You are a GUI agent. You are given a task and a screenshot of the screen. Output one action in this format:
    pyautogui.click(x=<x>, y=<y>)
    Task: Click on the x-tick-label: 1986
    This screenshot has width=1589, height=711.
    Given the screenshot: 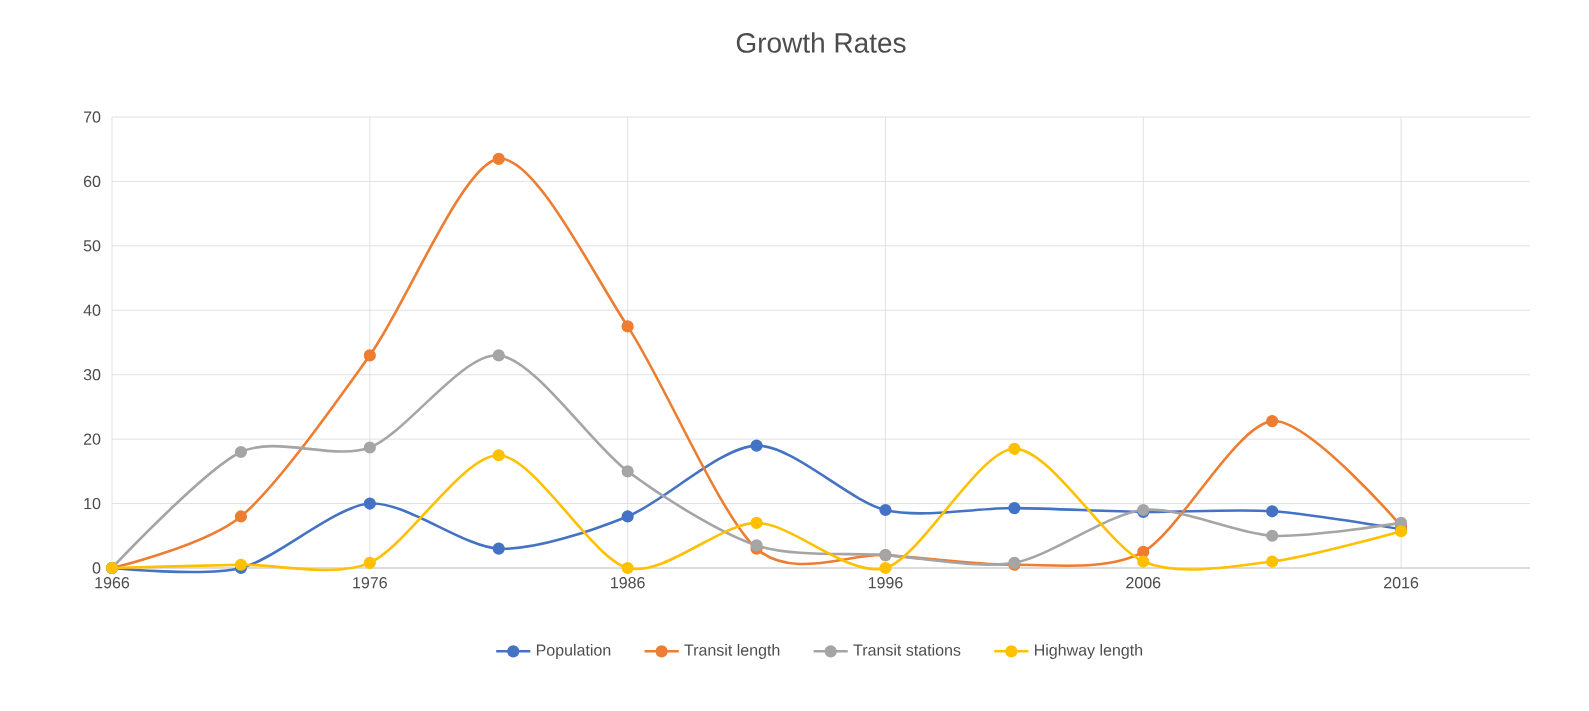 What is the action you would take?
    pyautogui.click(x=628, y=583)
    